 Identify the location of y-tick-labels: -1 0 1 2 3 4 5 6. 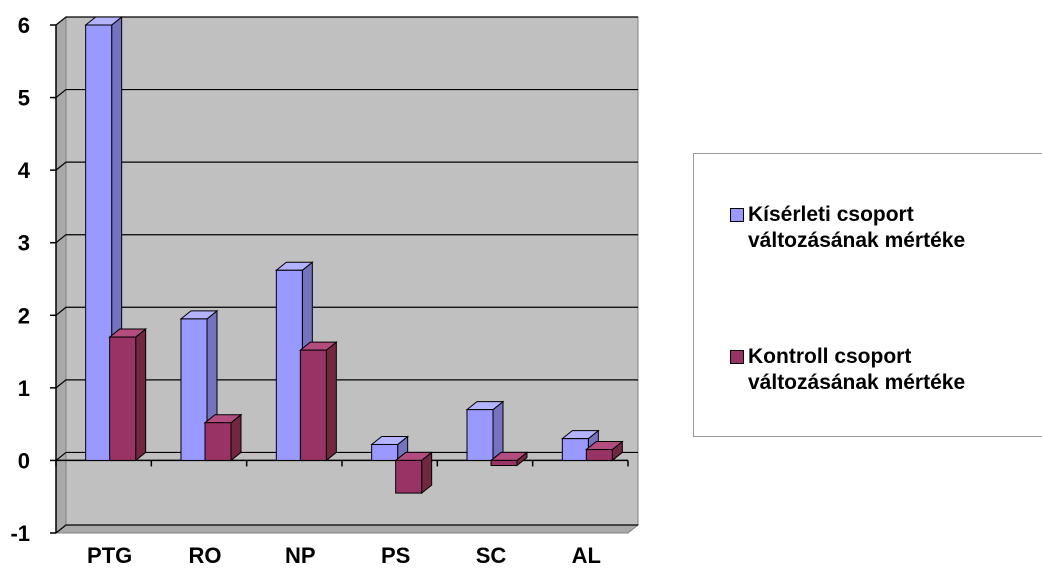
(20, 279).